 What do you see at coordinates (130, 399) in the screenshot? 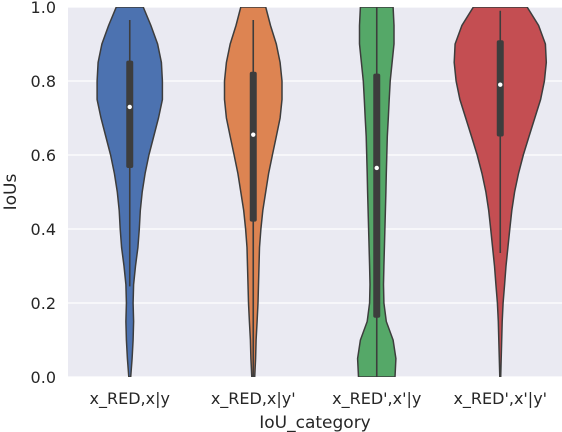
I see `x-tick-label: x_RED,x|y` at bounding box center [130, 399].